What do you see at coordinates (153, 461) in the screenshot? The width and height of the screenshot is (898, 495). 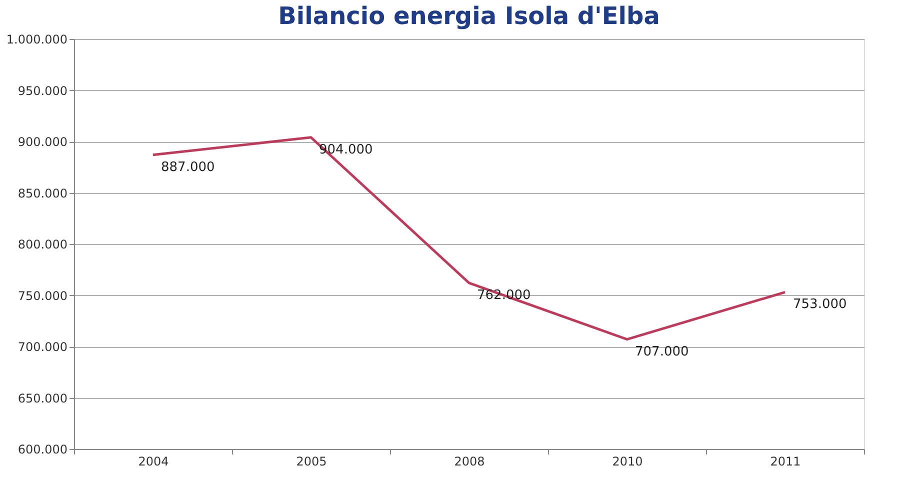 I see `x-tick-label: 2004` at bounding box center [153, 461].